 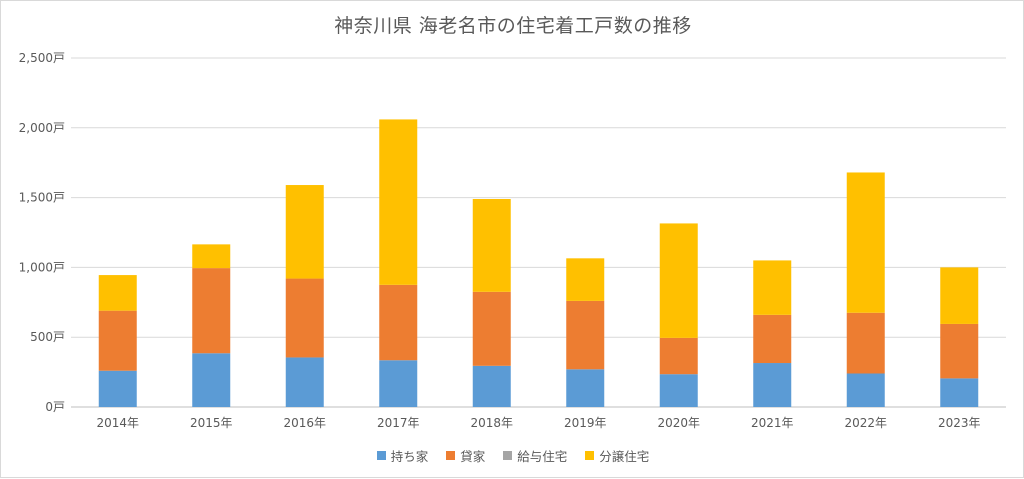 I want to click on legend-label: 持ち家, so click(x=409, y=456).